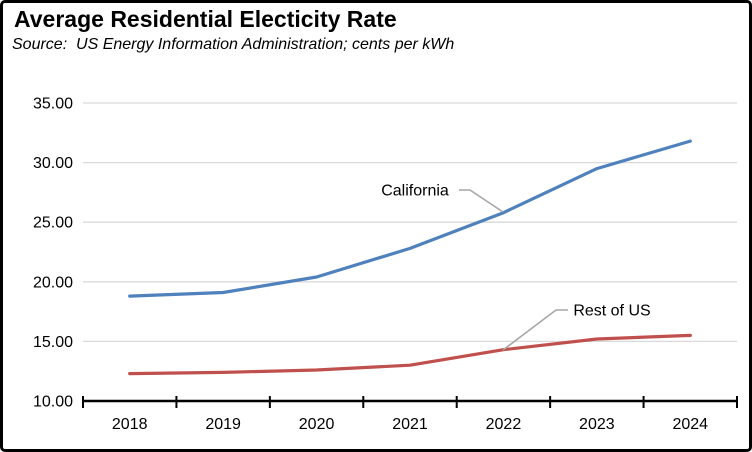 The height and width of the screenshot is (452, 752). Describe the element at coordinates (597, 424) in the screenshot. I see `x-axis-tick-label: 2023` at that location.